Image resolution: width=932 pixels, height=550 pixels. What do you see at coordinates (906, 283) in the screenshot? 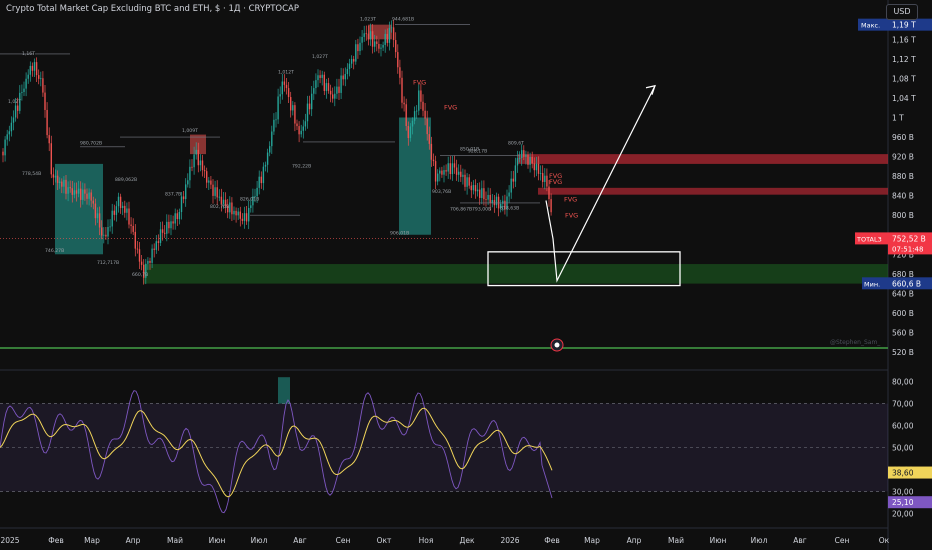
I see `min-label-value: 660,6 B` at bounding box center [906, 283].